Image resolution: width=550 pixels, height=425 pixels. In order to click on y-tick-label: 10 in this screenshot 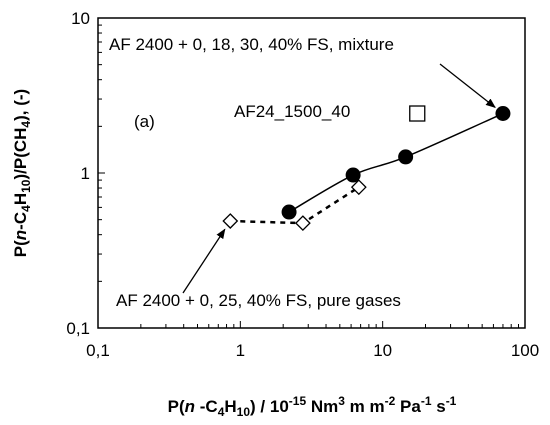, I will do `click(80, 18)`.